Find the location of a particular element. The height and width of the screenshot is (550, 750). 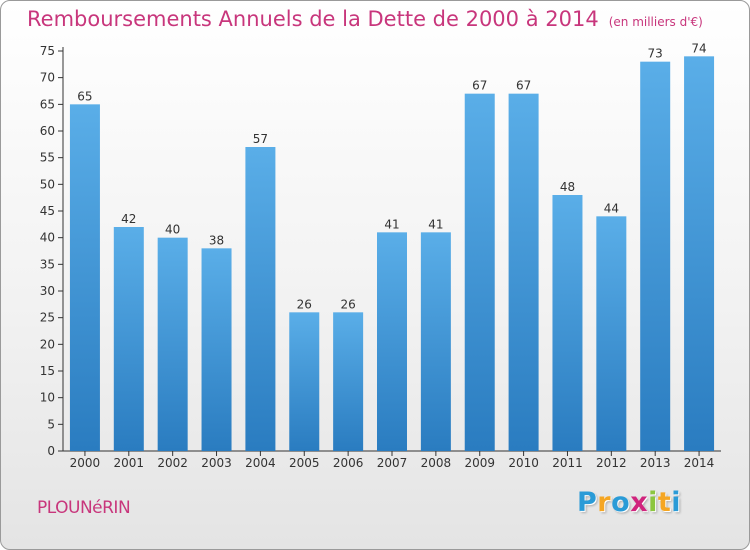

x-tick-label: 2011 is located at coordinates (567, 463).